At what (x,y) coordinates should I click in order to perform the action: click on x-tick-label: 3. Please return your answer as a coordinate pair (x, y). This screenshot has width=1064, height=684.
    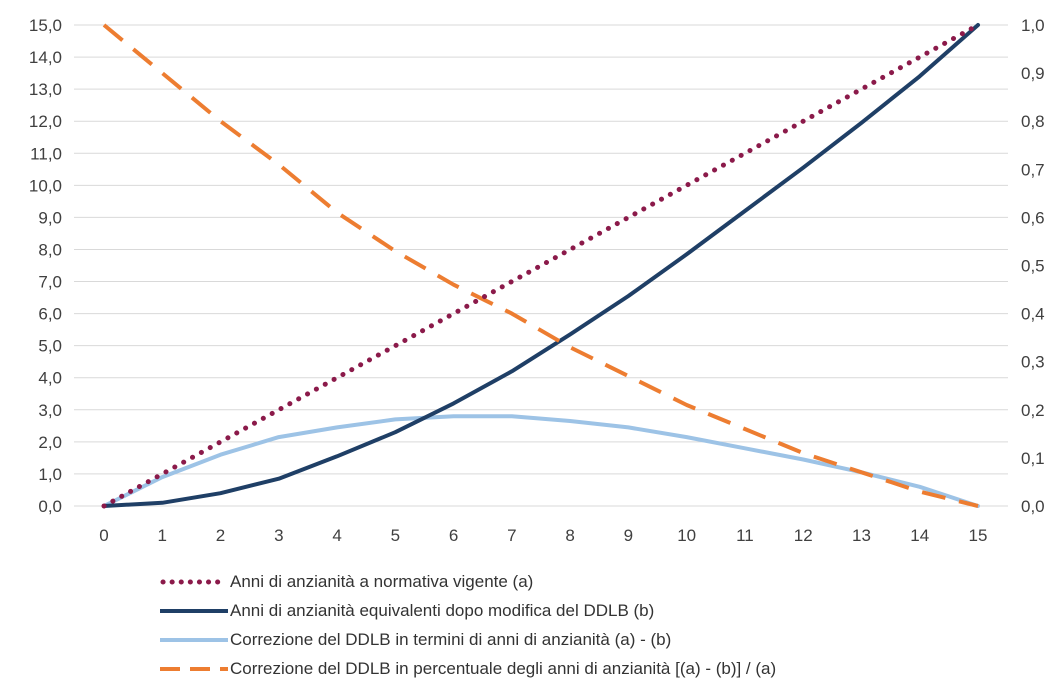
    Looking at the image, I should click on (278, 535).